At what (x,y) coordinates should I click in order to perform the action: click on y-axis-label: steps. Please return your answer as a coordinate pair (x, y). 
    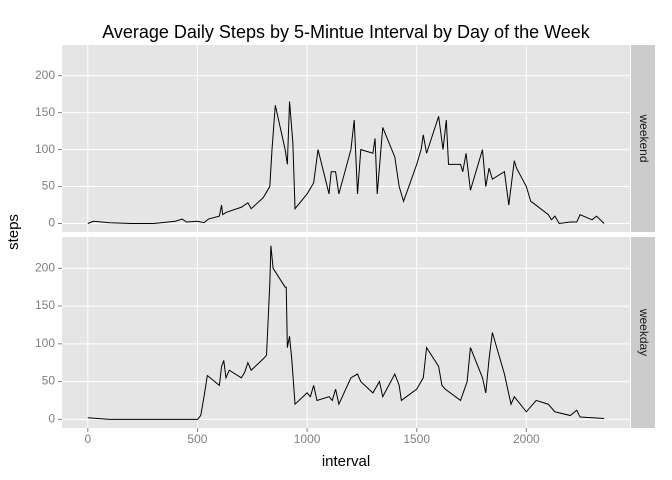
    Looking at the image, I should click on (13, 232).